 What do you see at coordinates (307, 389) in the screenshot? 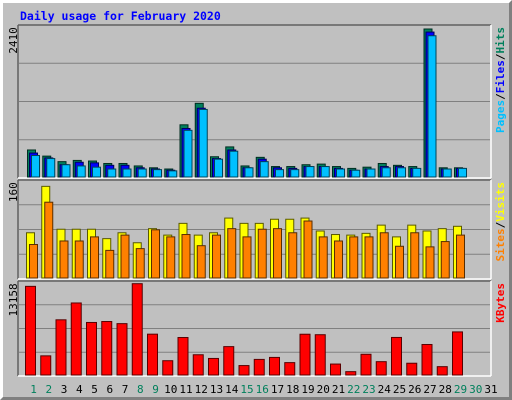
I see `x-tick-label: 19` at bounding box center [307, 389].